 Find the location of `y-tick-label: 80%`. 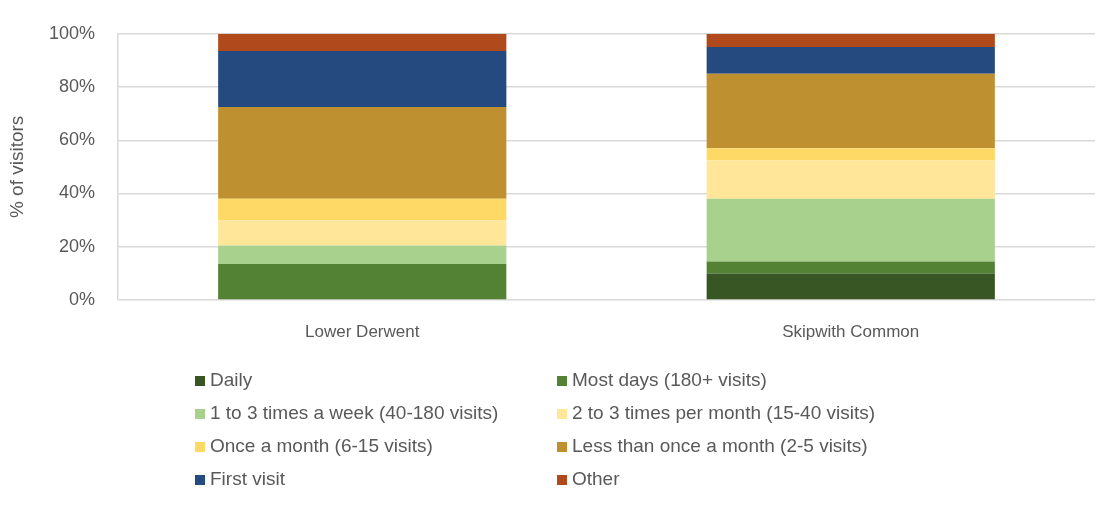

y-tick-label: 80% is located at coordinates (76, 86).